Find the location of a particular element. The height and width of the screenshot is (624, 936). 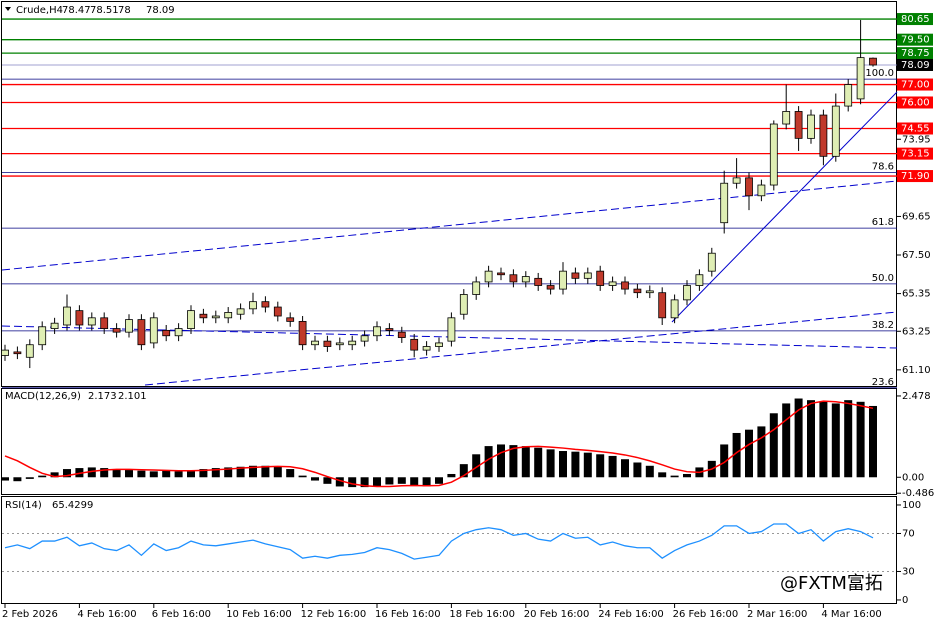

level-label: 79.50 is located at coordinates (915, 40).